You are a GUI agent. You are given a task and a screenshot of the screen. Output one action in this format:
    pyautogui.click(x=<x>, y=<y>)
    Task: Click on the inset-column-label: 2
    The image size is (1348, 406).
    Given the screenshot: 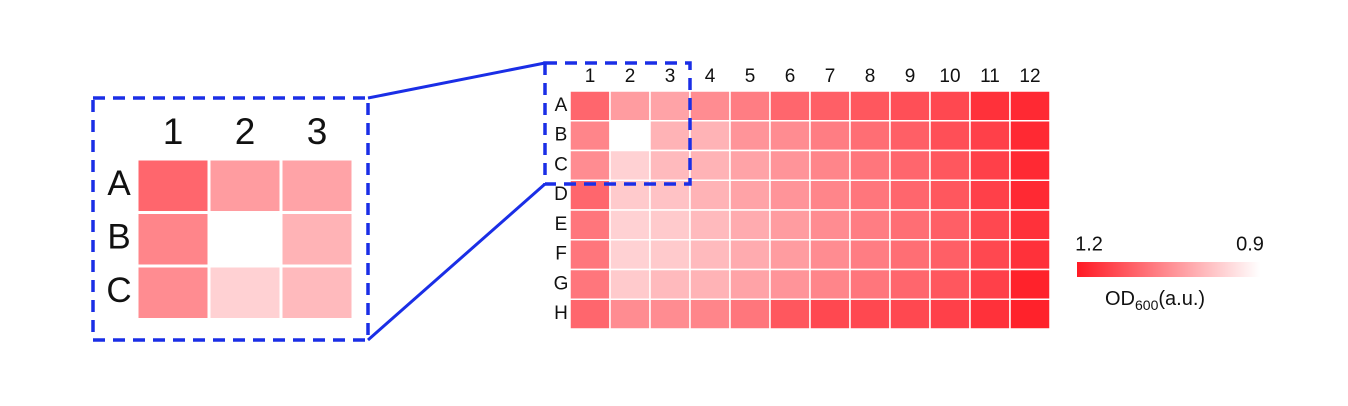 What is the action you would take?
    pyautogui.click(x=245, y=131)
    